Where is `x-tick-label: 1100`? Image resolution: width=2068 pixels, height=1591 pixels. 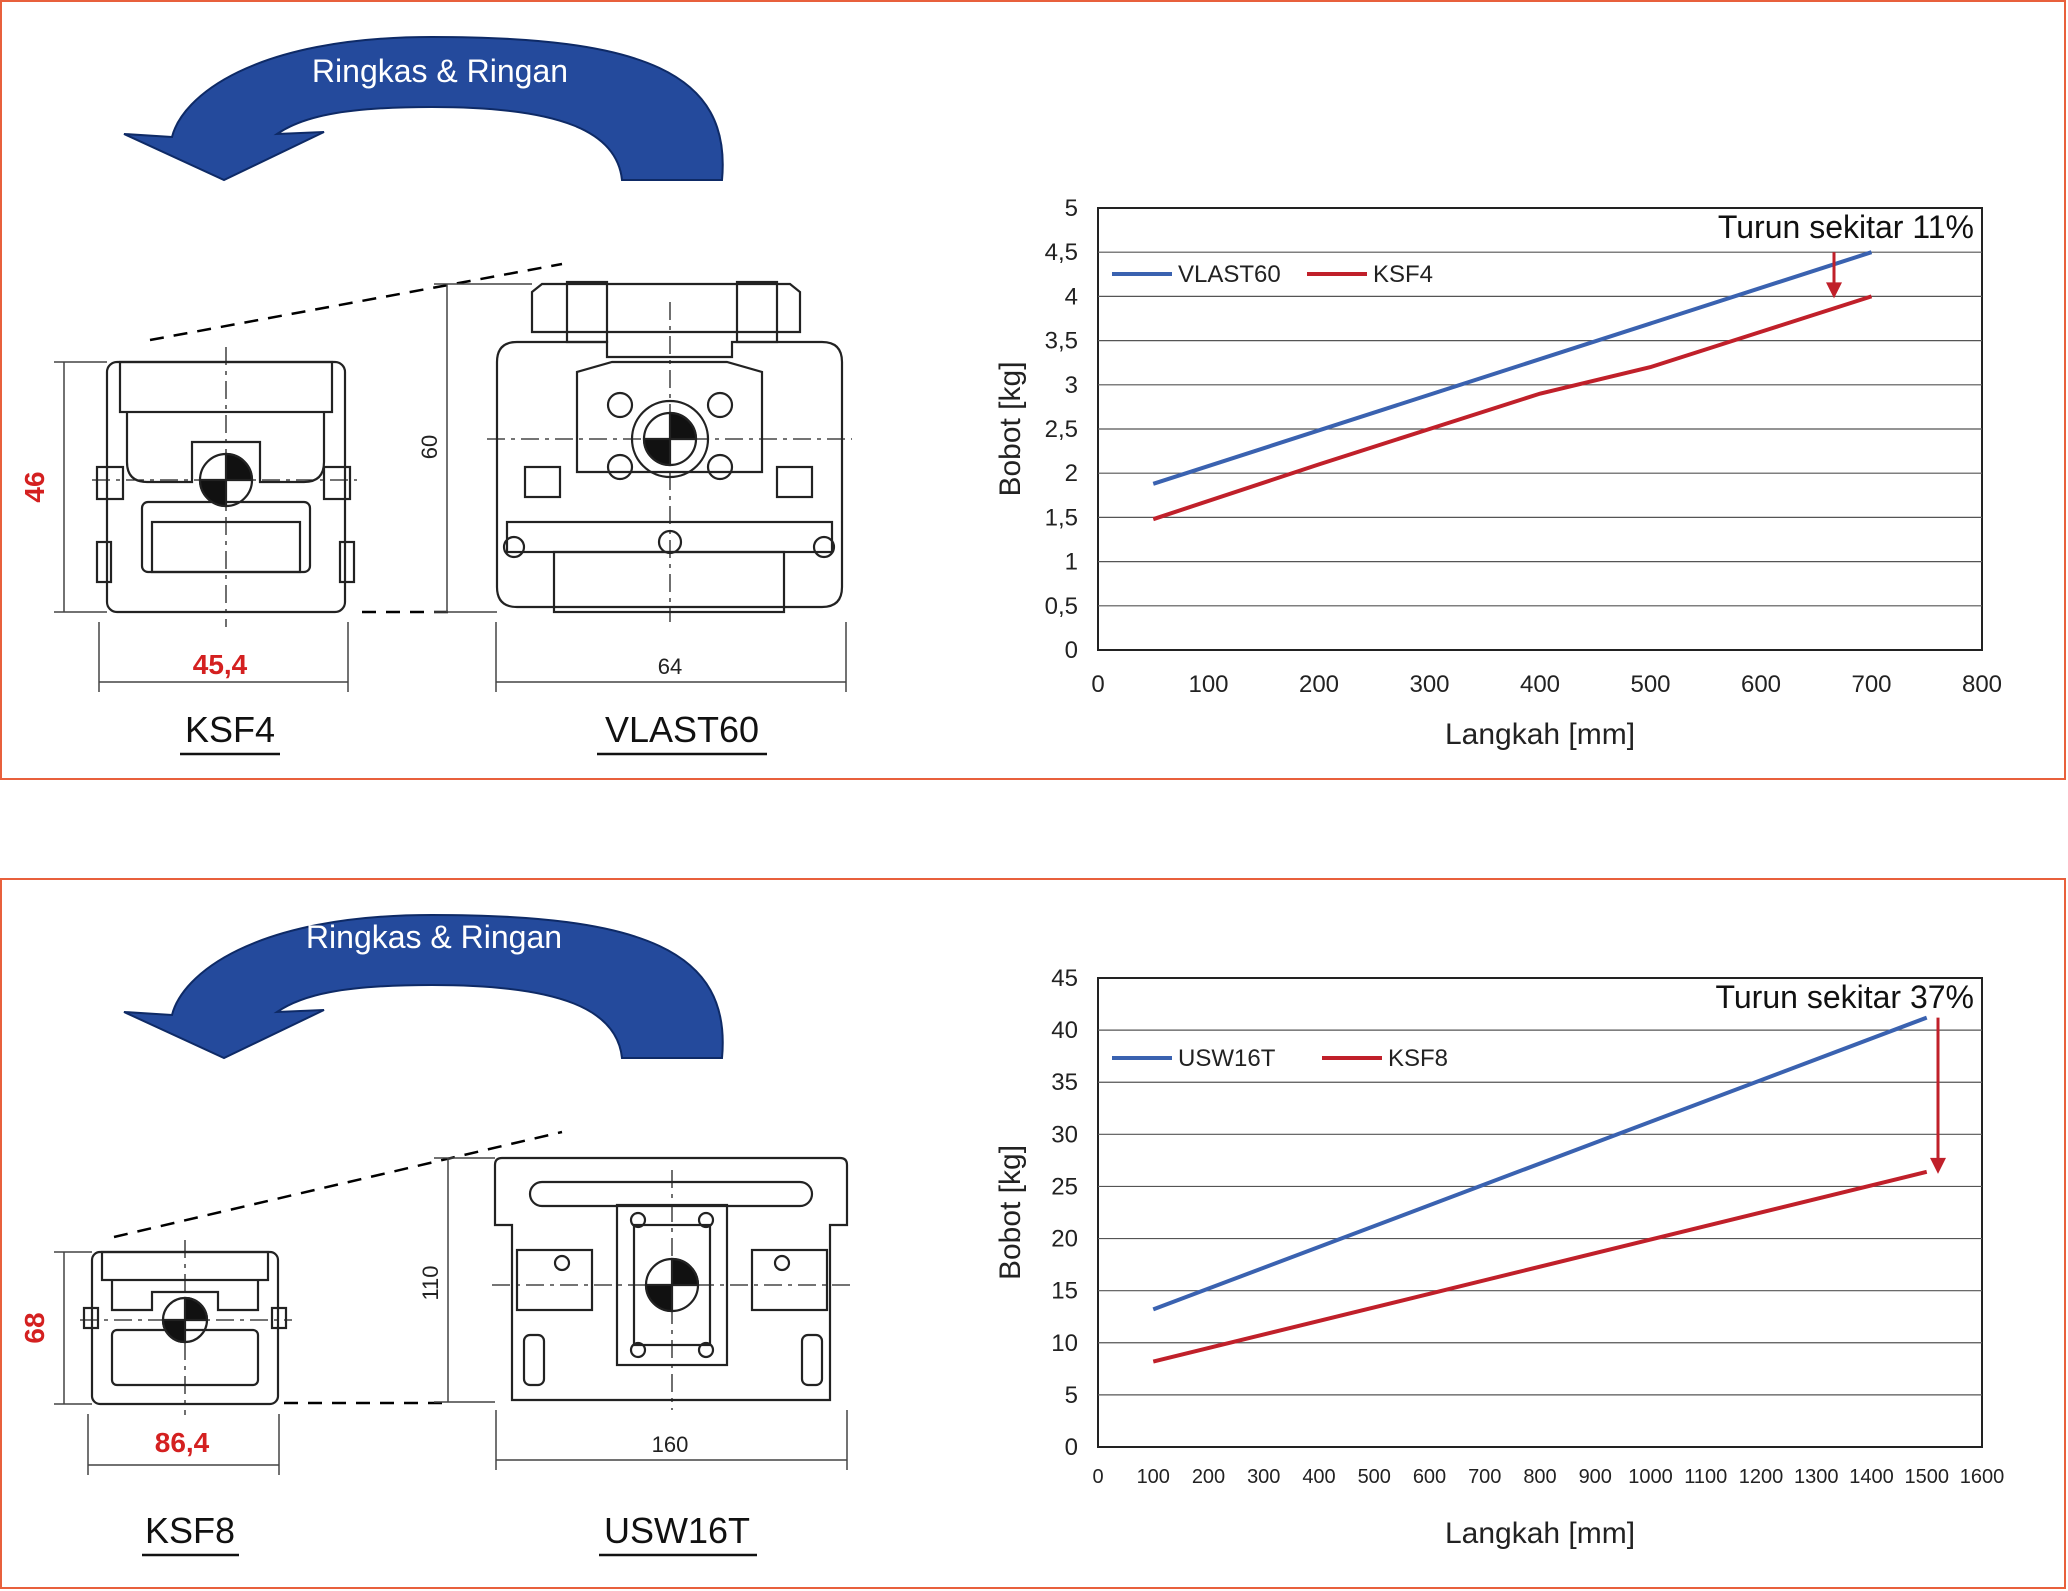 x-tick-label: 1100 is located at coordinates (1705, 1477).